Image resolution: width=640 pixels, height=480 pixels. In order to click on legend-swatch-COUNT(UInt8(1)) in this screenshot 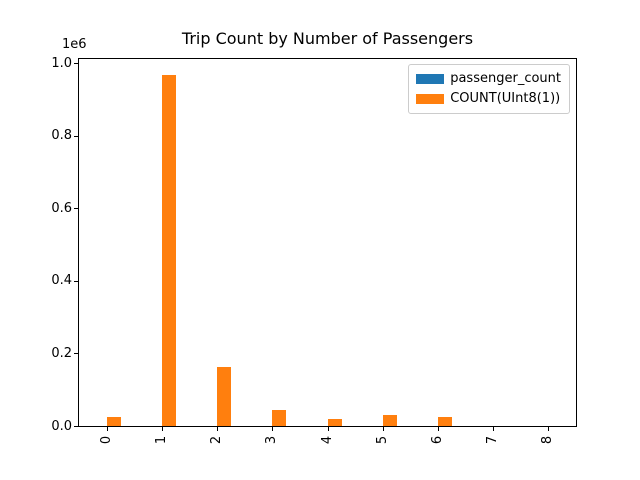, I will do `click(430, 99)`.